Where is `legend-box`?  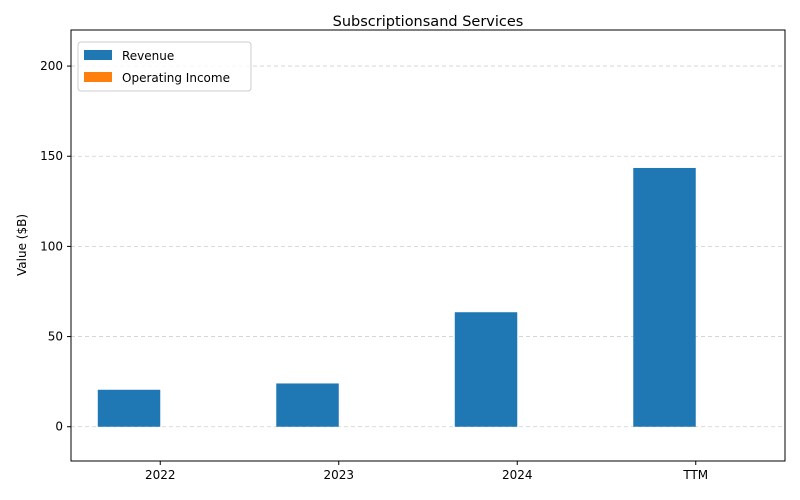
legend-box is located at coordinates (164, 66).